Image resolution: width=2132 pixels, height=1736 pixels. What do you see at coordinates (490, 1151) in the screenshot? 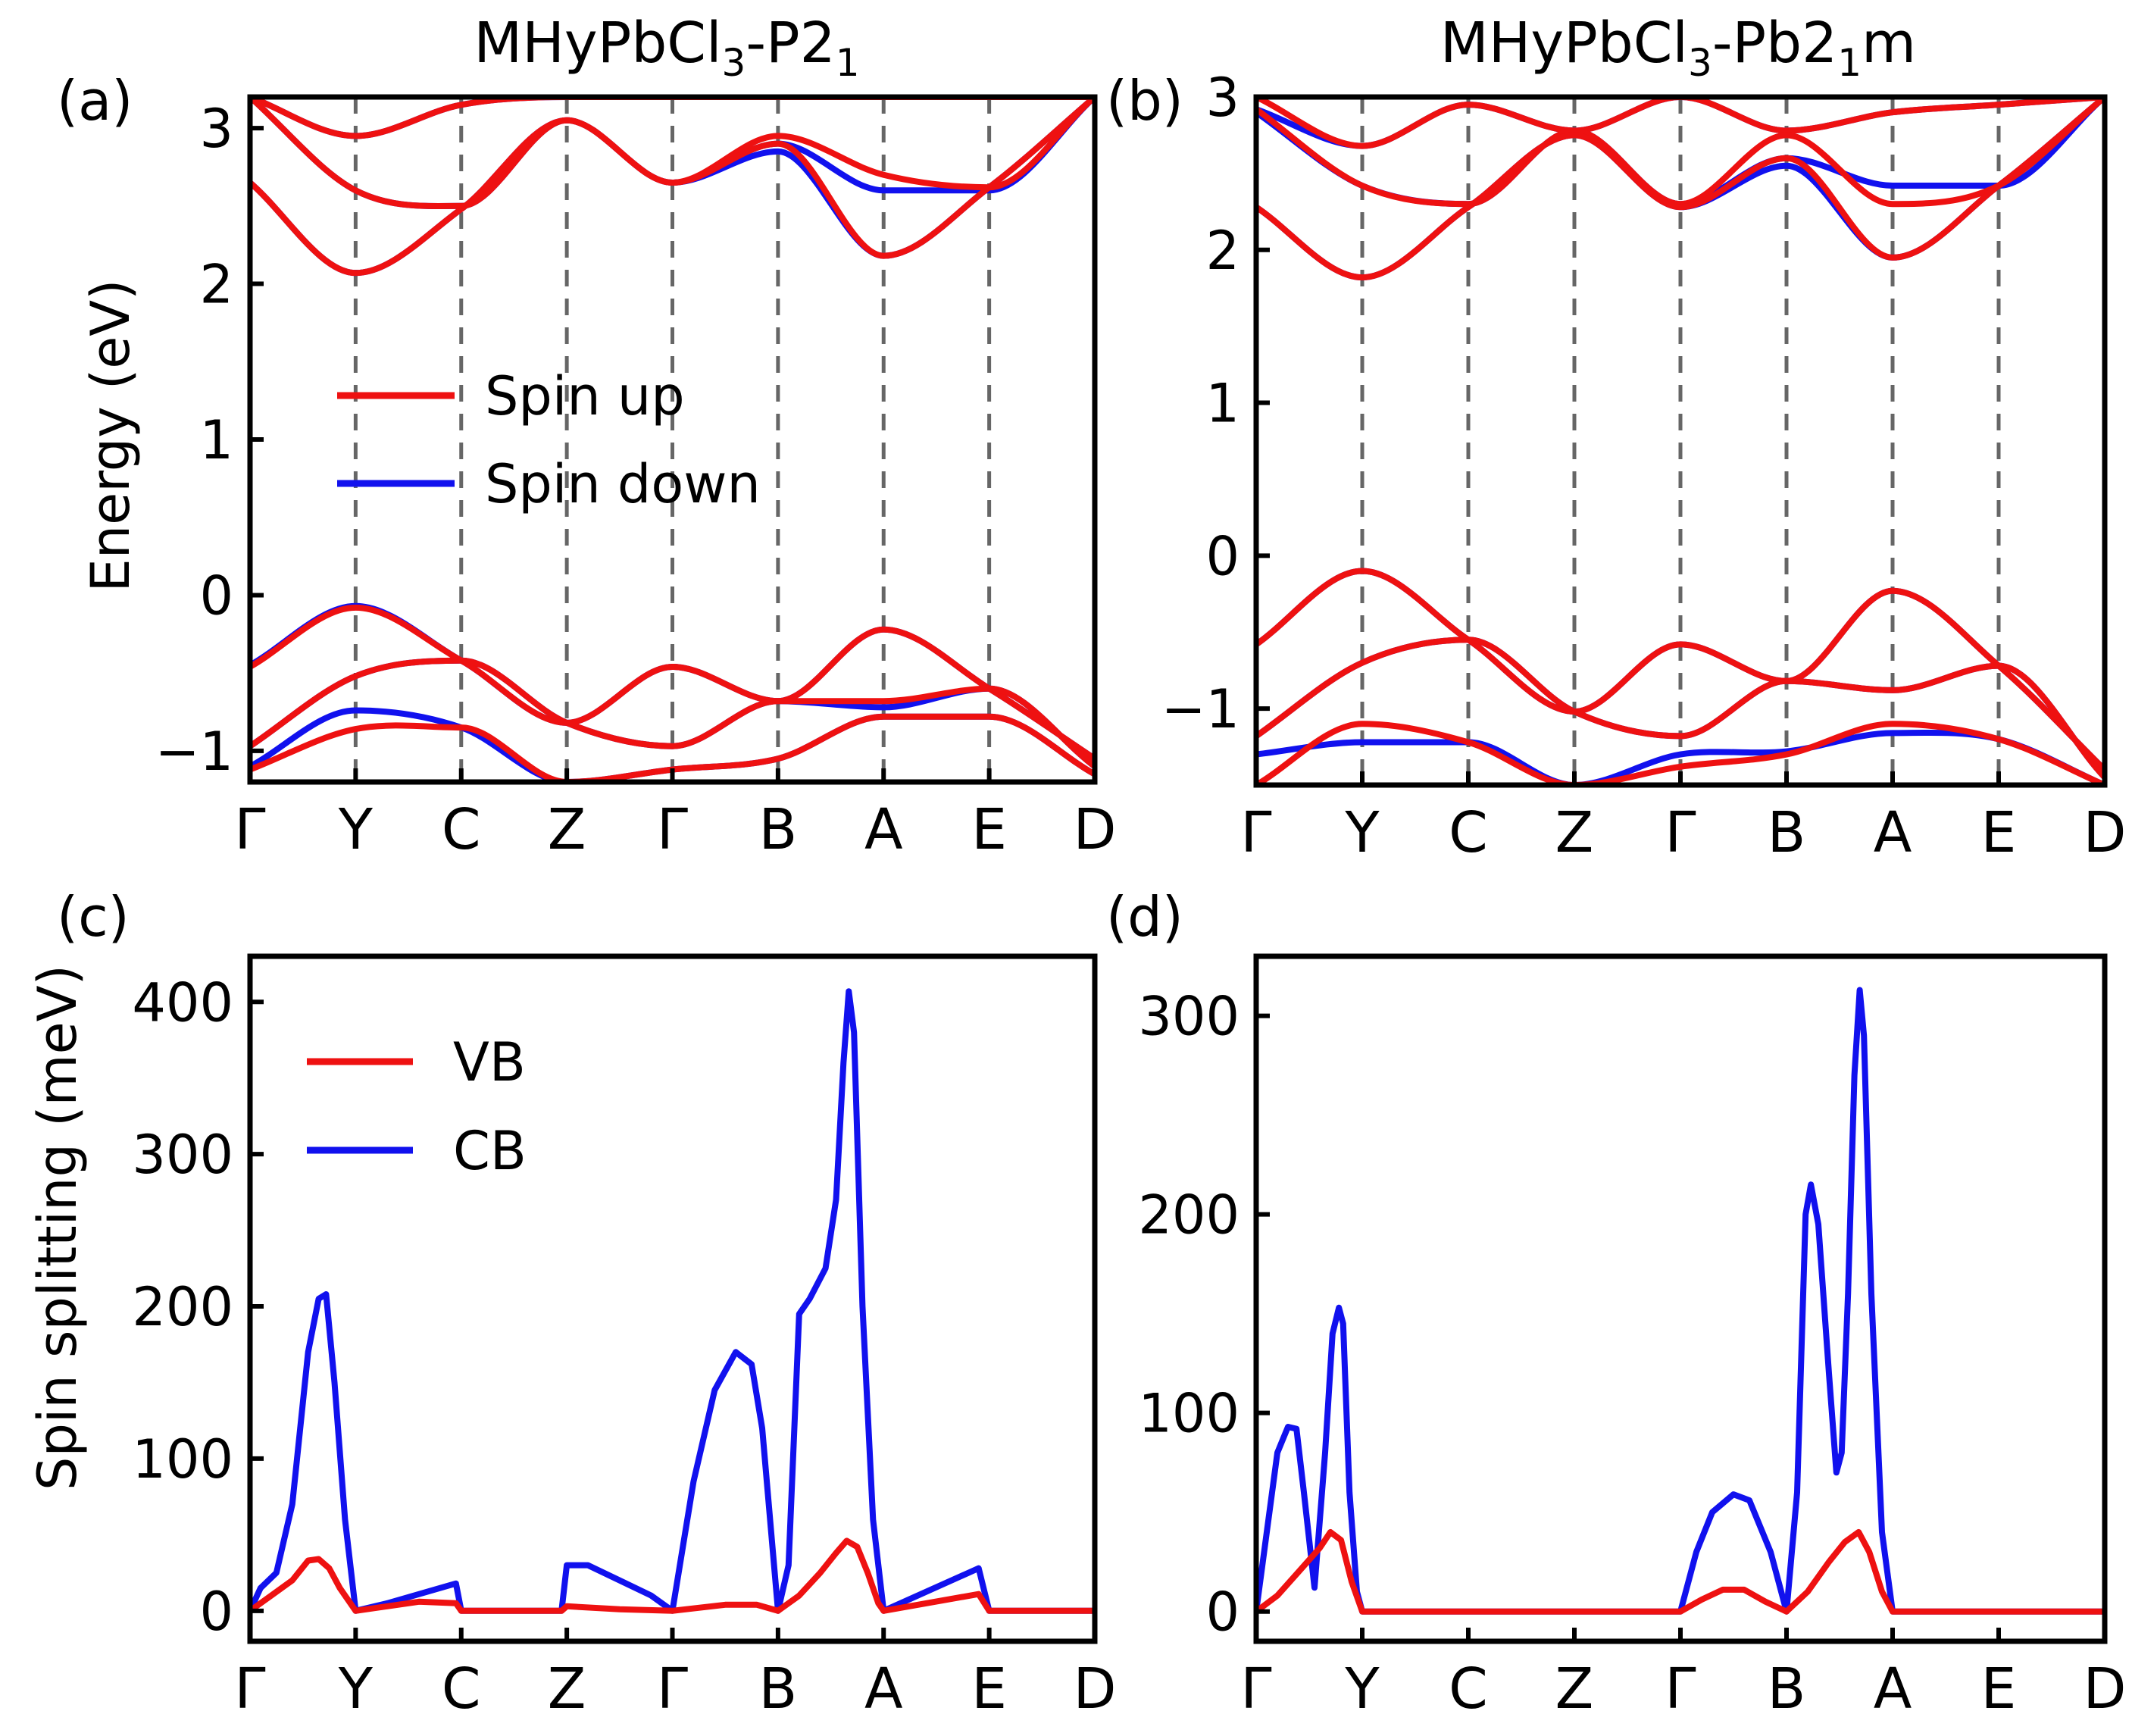
I see `legend-label-cb: CB` at bounding box center [490, 1151].